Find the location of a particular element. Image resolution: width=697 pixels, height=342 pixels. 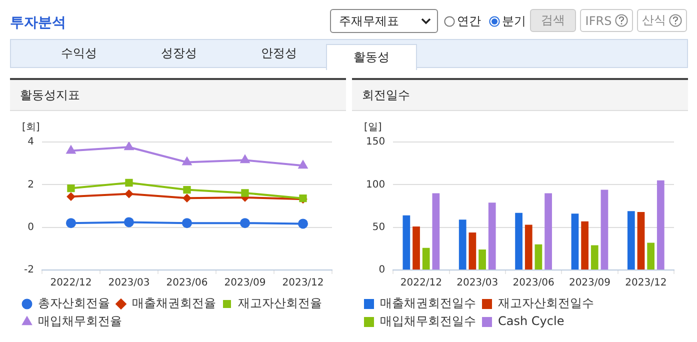

legend-label: 재고자산회전율 is located at coordinates (280, 303).